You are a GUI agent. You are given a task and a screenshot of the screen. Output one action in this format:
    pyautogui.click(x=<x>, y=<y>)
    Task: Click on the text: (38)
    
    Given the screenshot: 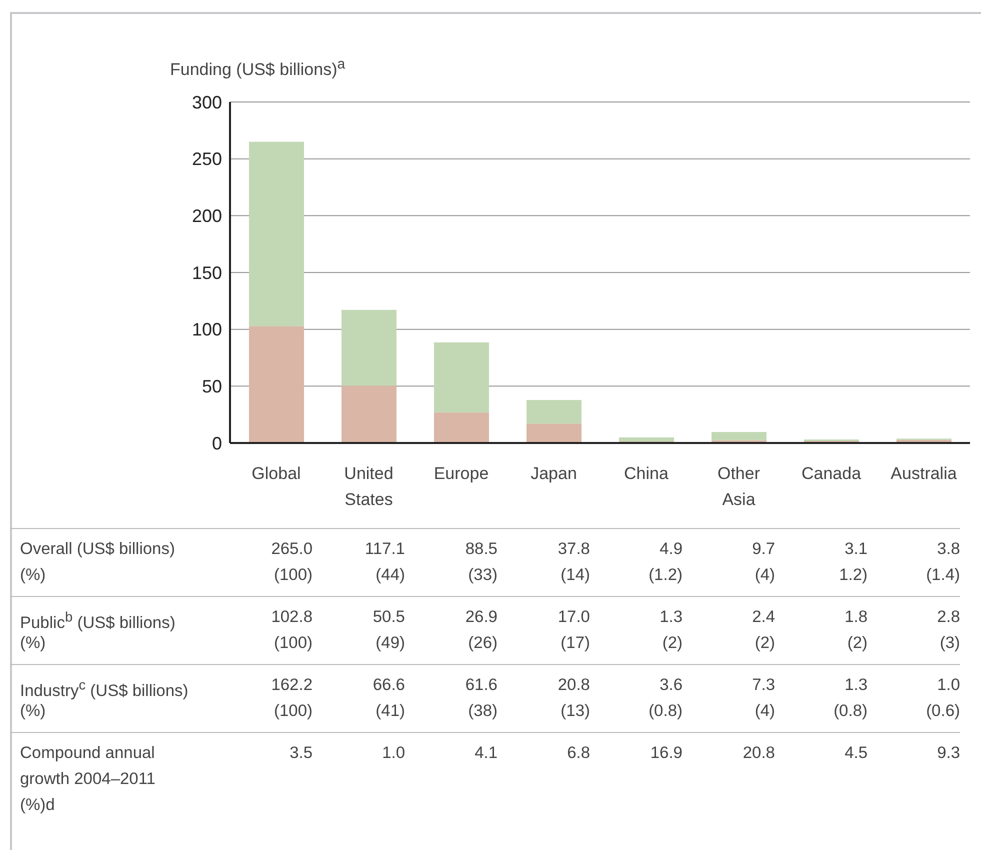 What is the action you would take?
    pyautogui.click(x=483, y=711)
    